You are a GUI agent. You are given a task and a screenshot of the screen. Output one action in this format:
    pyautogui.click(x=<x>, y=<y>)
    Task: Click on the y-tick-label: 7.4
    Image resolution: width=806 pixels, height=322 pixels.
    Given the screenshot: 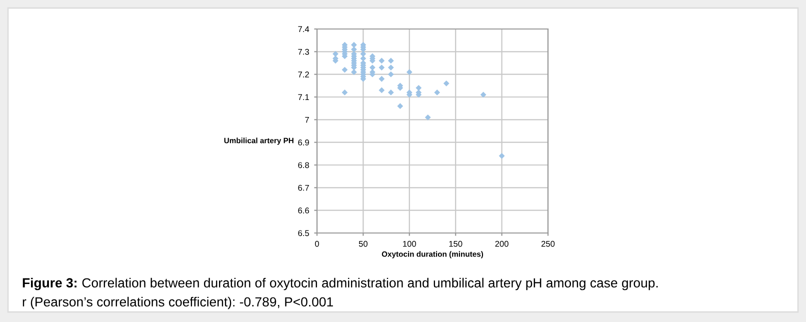 What is the action you would take?
    pyautogui.click(x=304, y=29)
    